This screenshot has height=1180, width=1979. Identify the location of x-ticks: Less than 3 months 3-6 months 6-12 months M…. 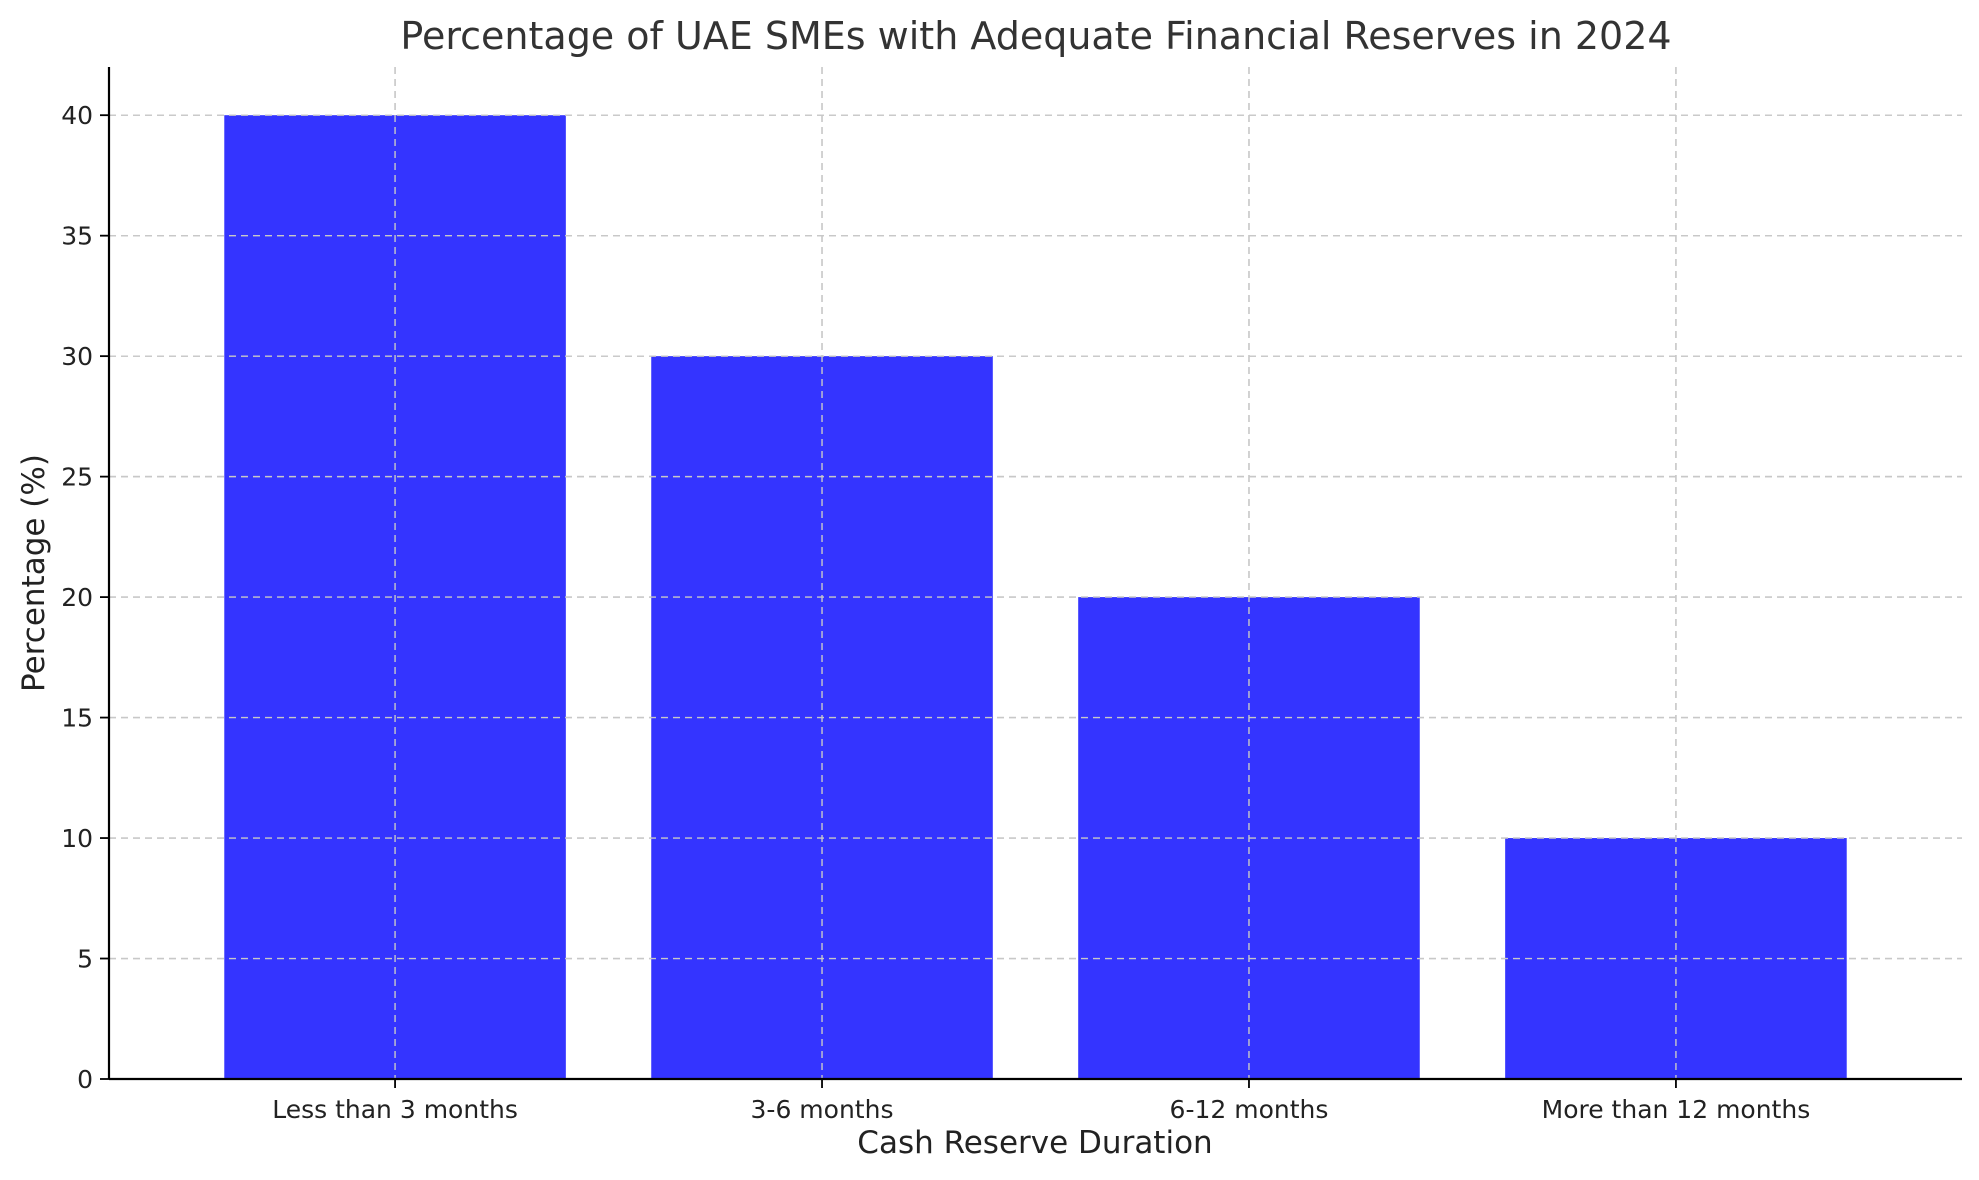
(1041, 1101).